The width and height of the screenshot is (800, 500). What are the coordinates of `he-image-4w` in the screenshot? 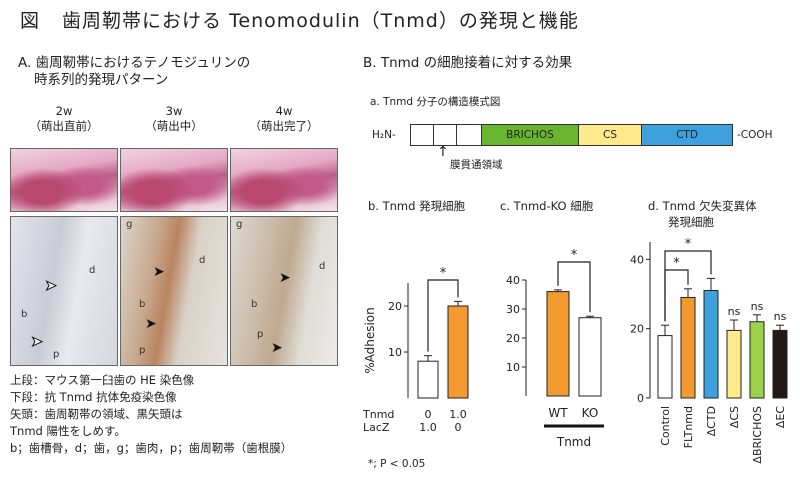 It's located at (284, 180).